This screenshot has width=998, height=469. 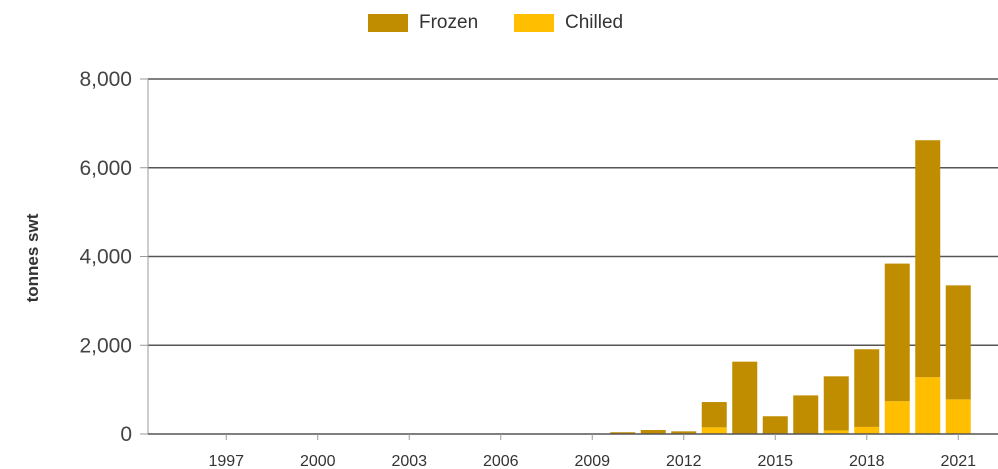 I want to click on x-tick-label-2009: 2009, so click(x=592, y=461).